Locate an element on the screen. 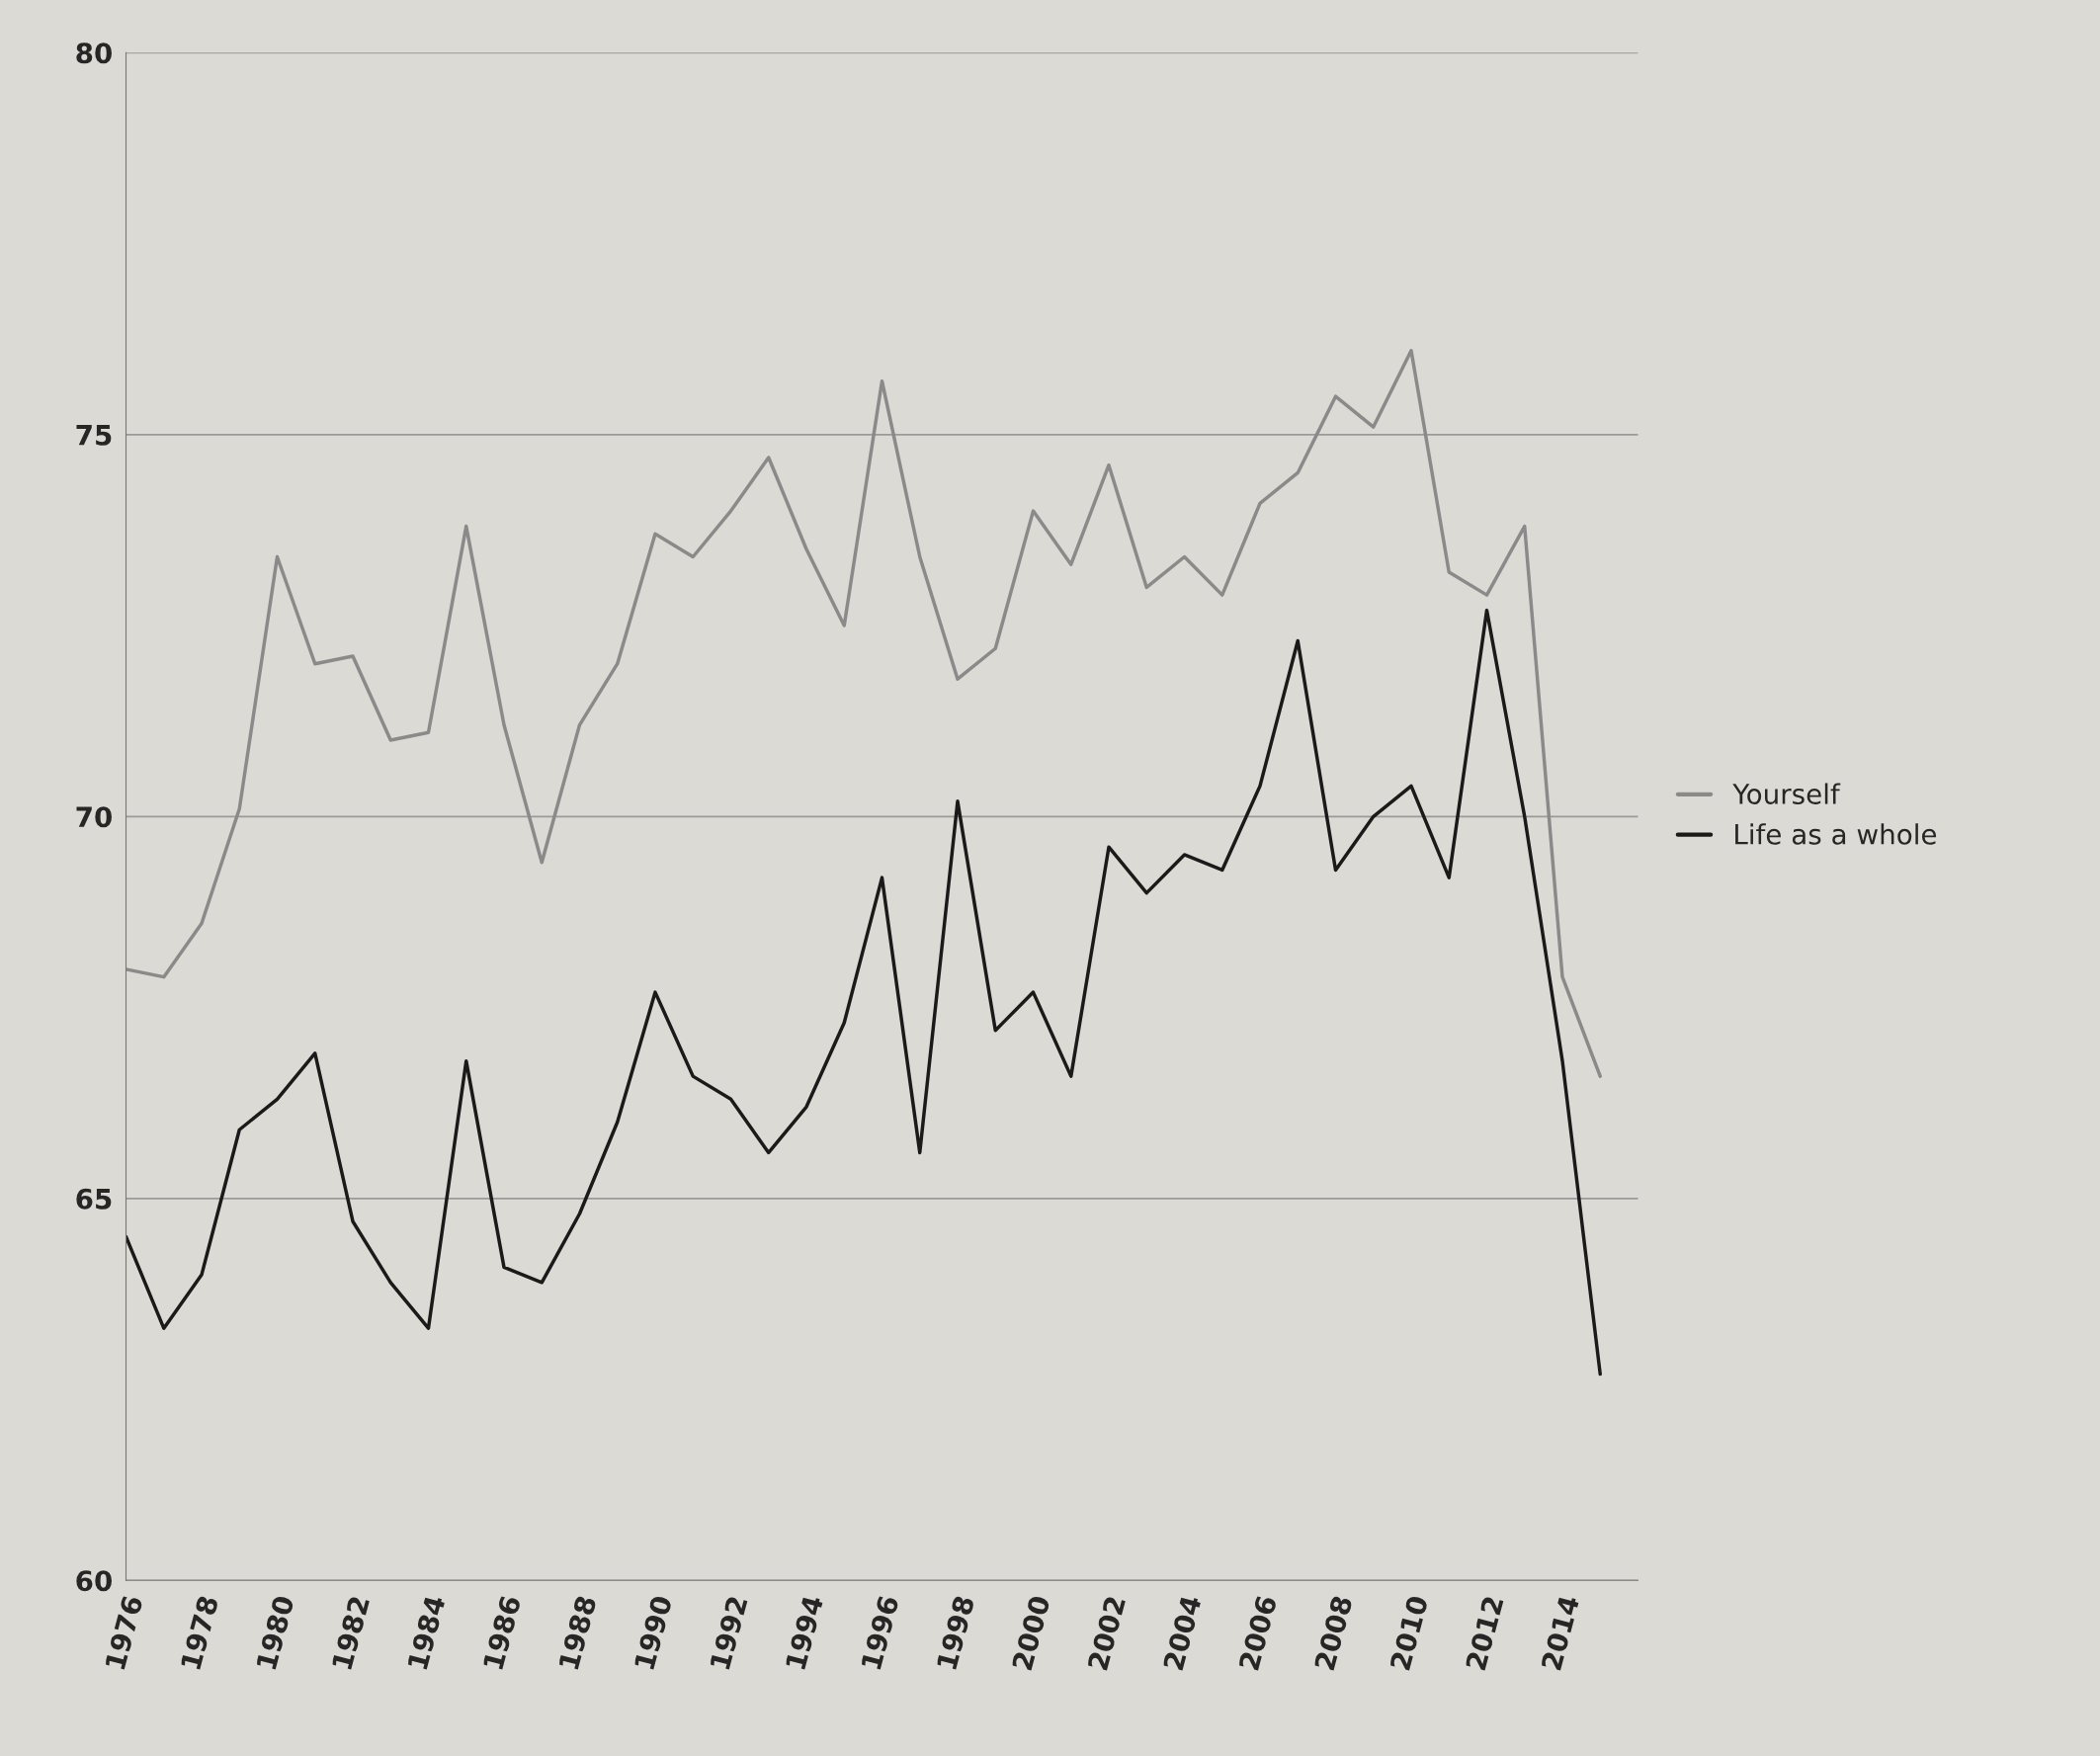 The image size is (2100, 1756). x-tick-label: 2014 is located at coordinates (1560, 1632).